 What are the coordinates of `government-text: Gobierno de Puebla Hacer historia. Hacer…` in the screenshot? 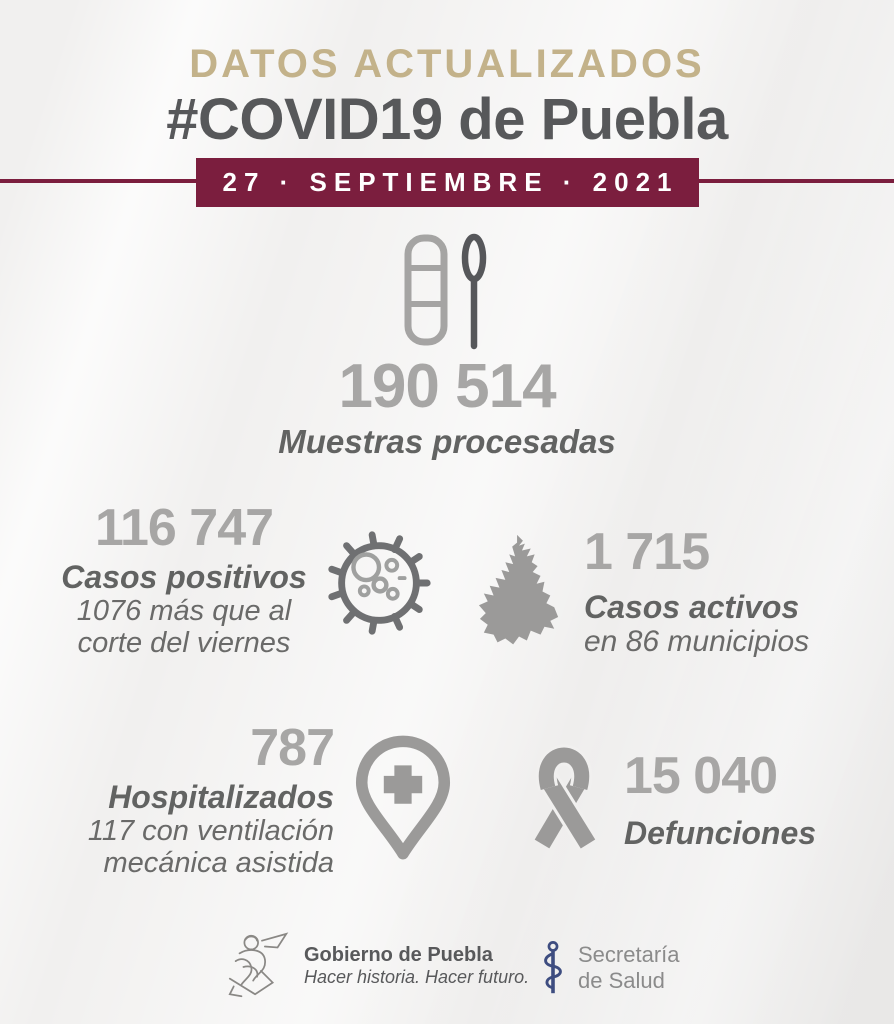 It's located at (416, 966).